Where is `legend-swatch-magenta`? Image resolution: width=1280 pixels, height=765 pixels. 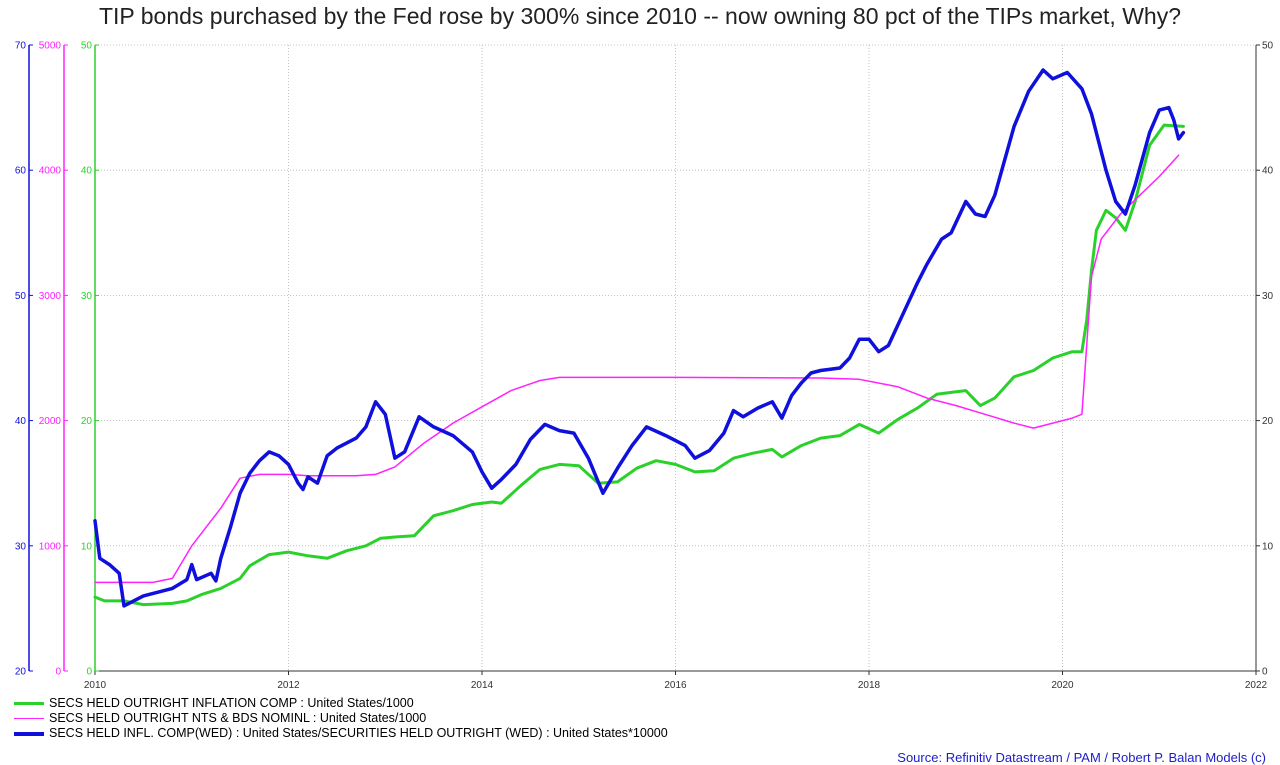
legend-swatch-magenta is located at coordinates (29, 718).